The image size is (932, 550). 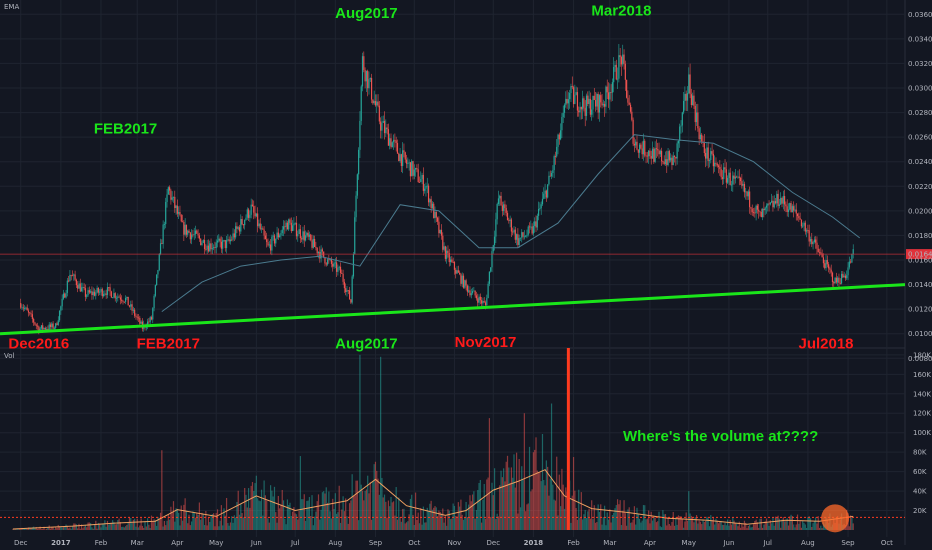 What do you see at coordinates (61, 543) in the screenshot?
I see `time-tick-label: 2017` at bounding box center [61, 543].